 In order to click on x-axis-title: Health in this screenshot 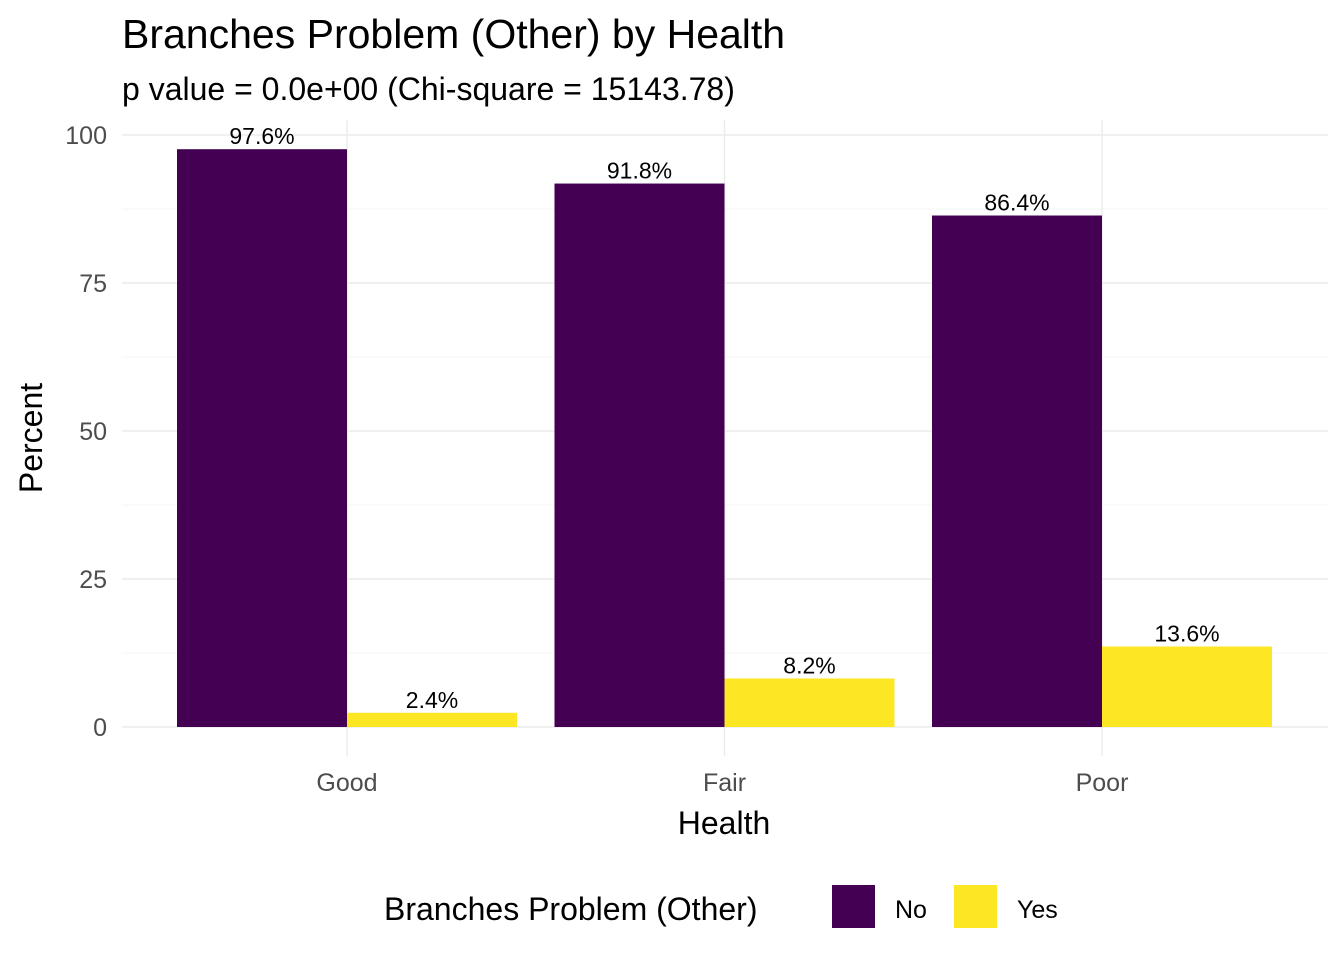, I will do `click(724, 823)`.